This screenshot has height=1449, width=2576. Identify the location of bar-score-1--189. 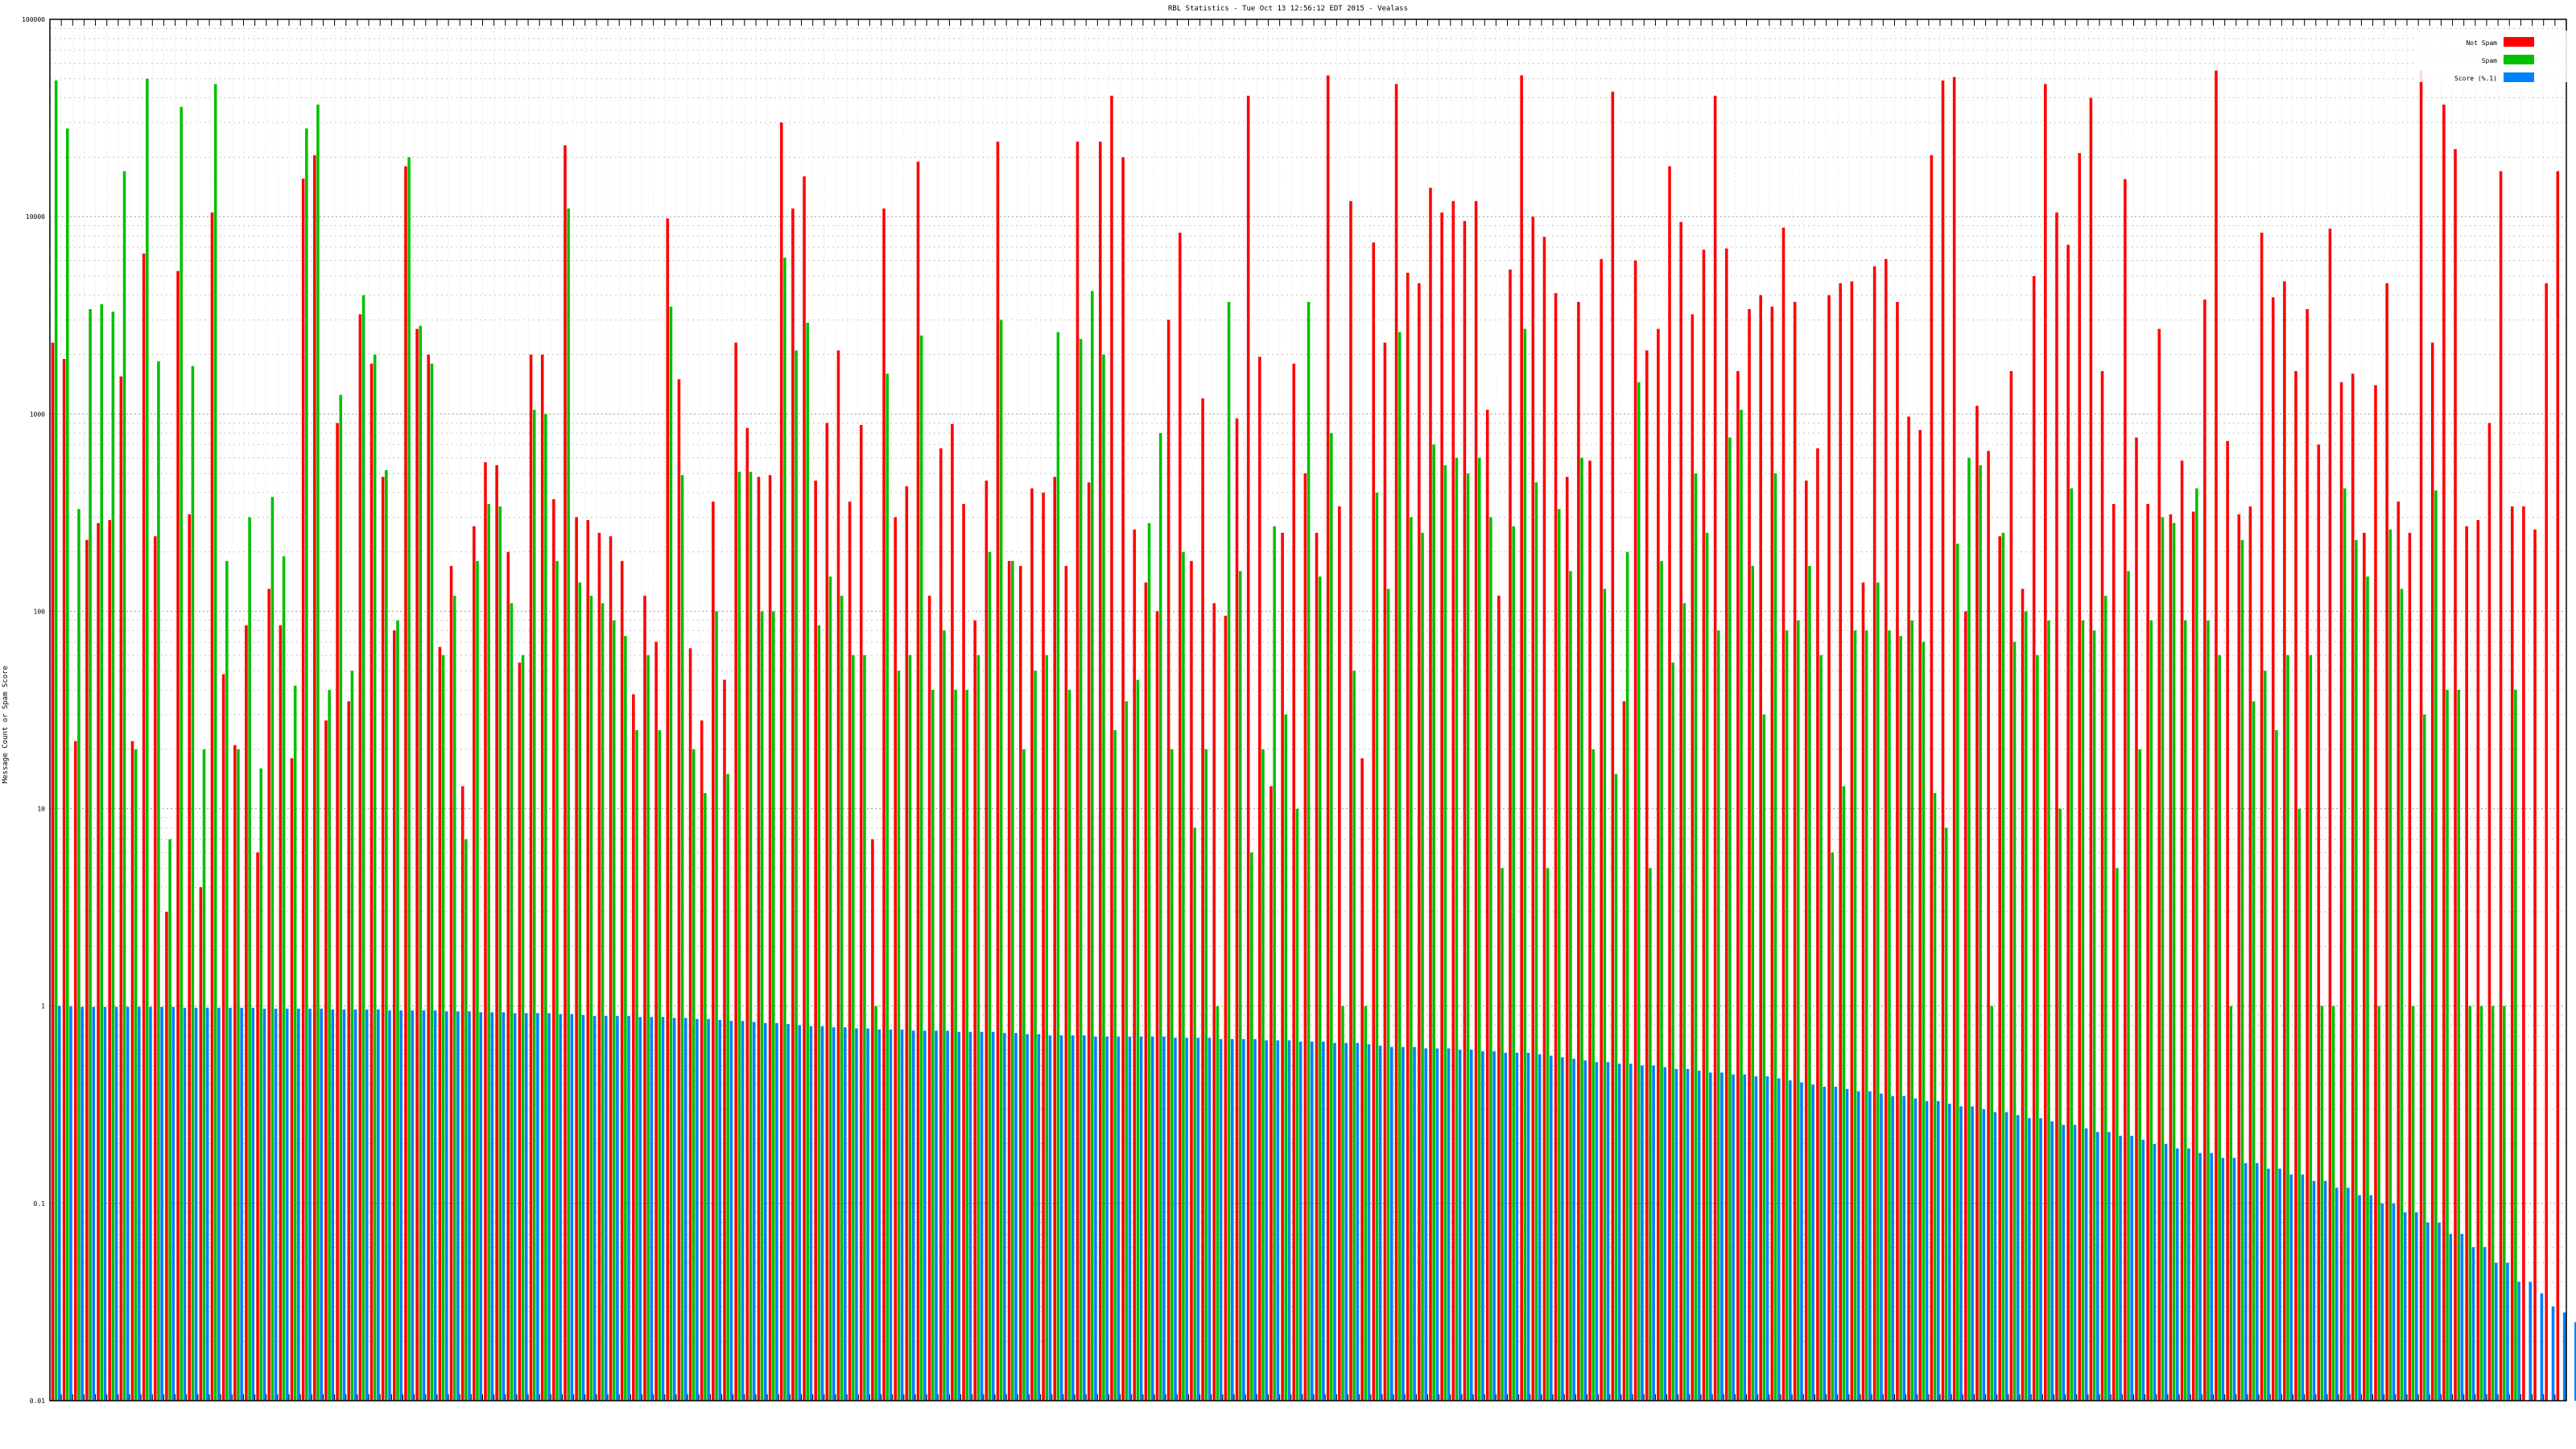
(2211, 1277).